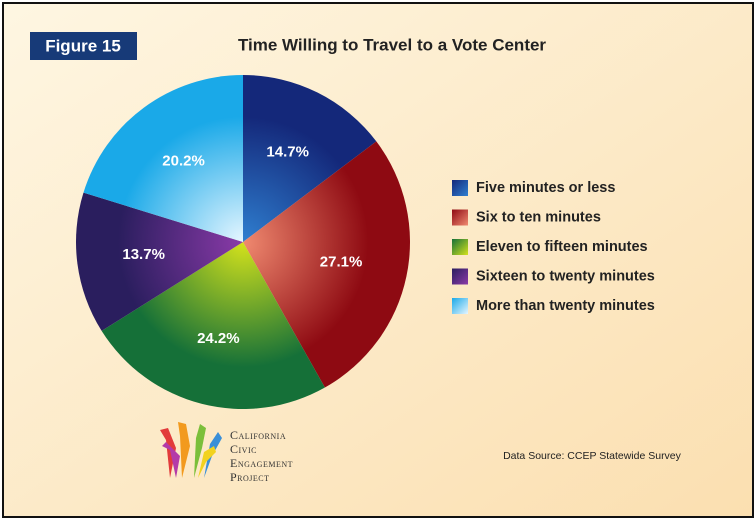 The height and width of the screenshot is (520, 756). Describe the element at coordinates (565, 276) in the screenshot. I see `legend-label: Sixteen to twenty minutes` at that location.